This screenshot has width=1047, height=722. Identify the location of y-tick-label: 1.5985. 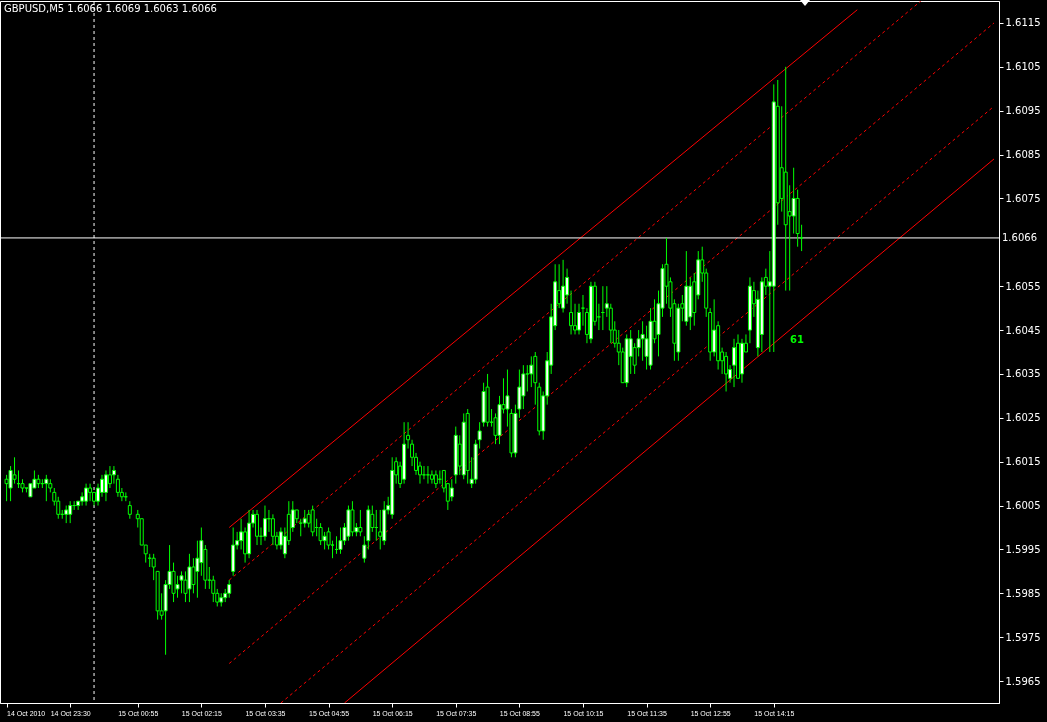
(1023, 593).